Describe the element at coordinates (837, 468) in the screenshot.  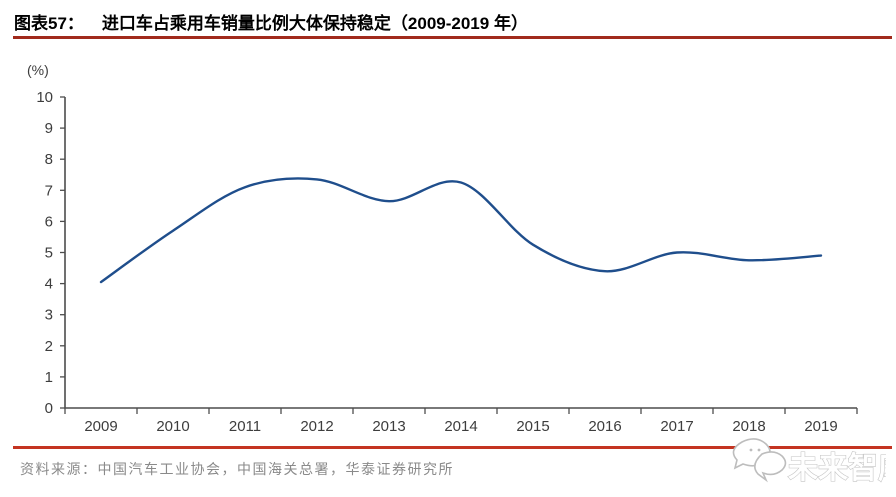
I see `watermark-text: 未来智库` at that location.